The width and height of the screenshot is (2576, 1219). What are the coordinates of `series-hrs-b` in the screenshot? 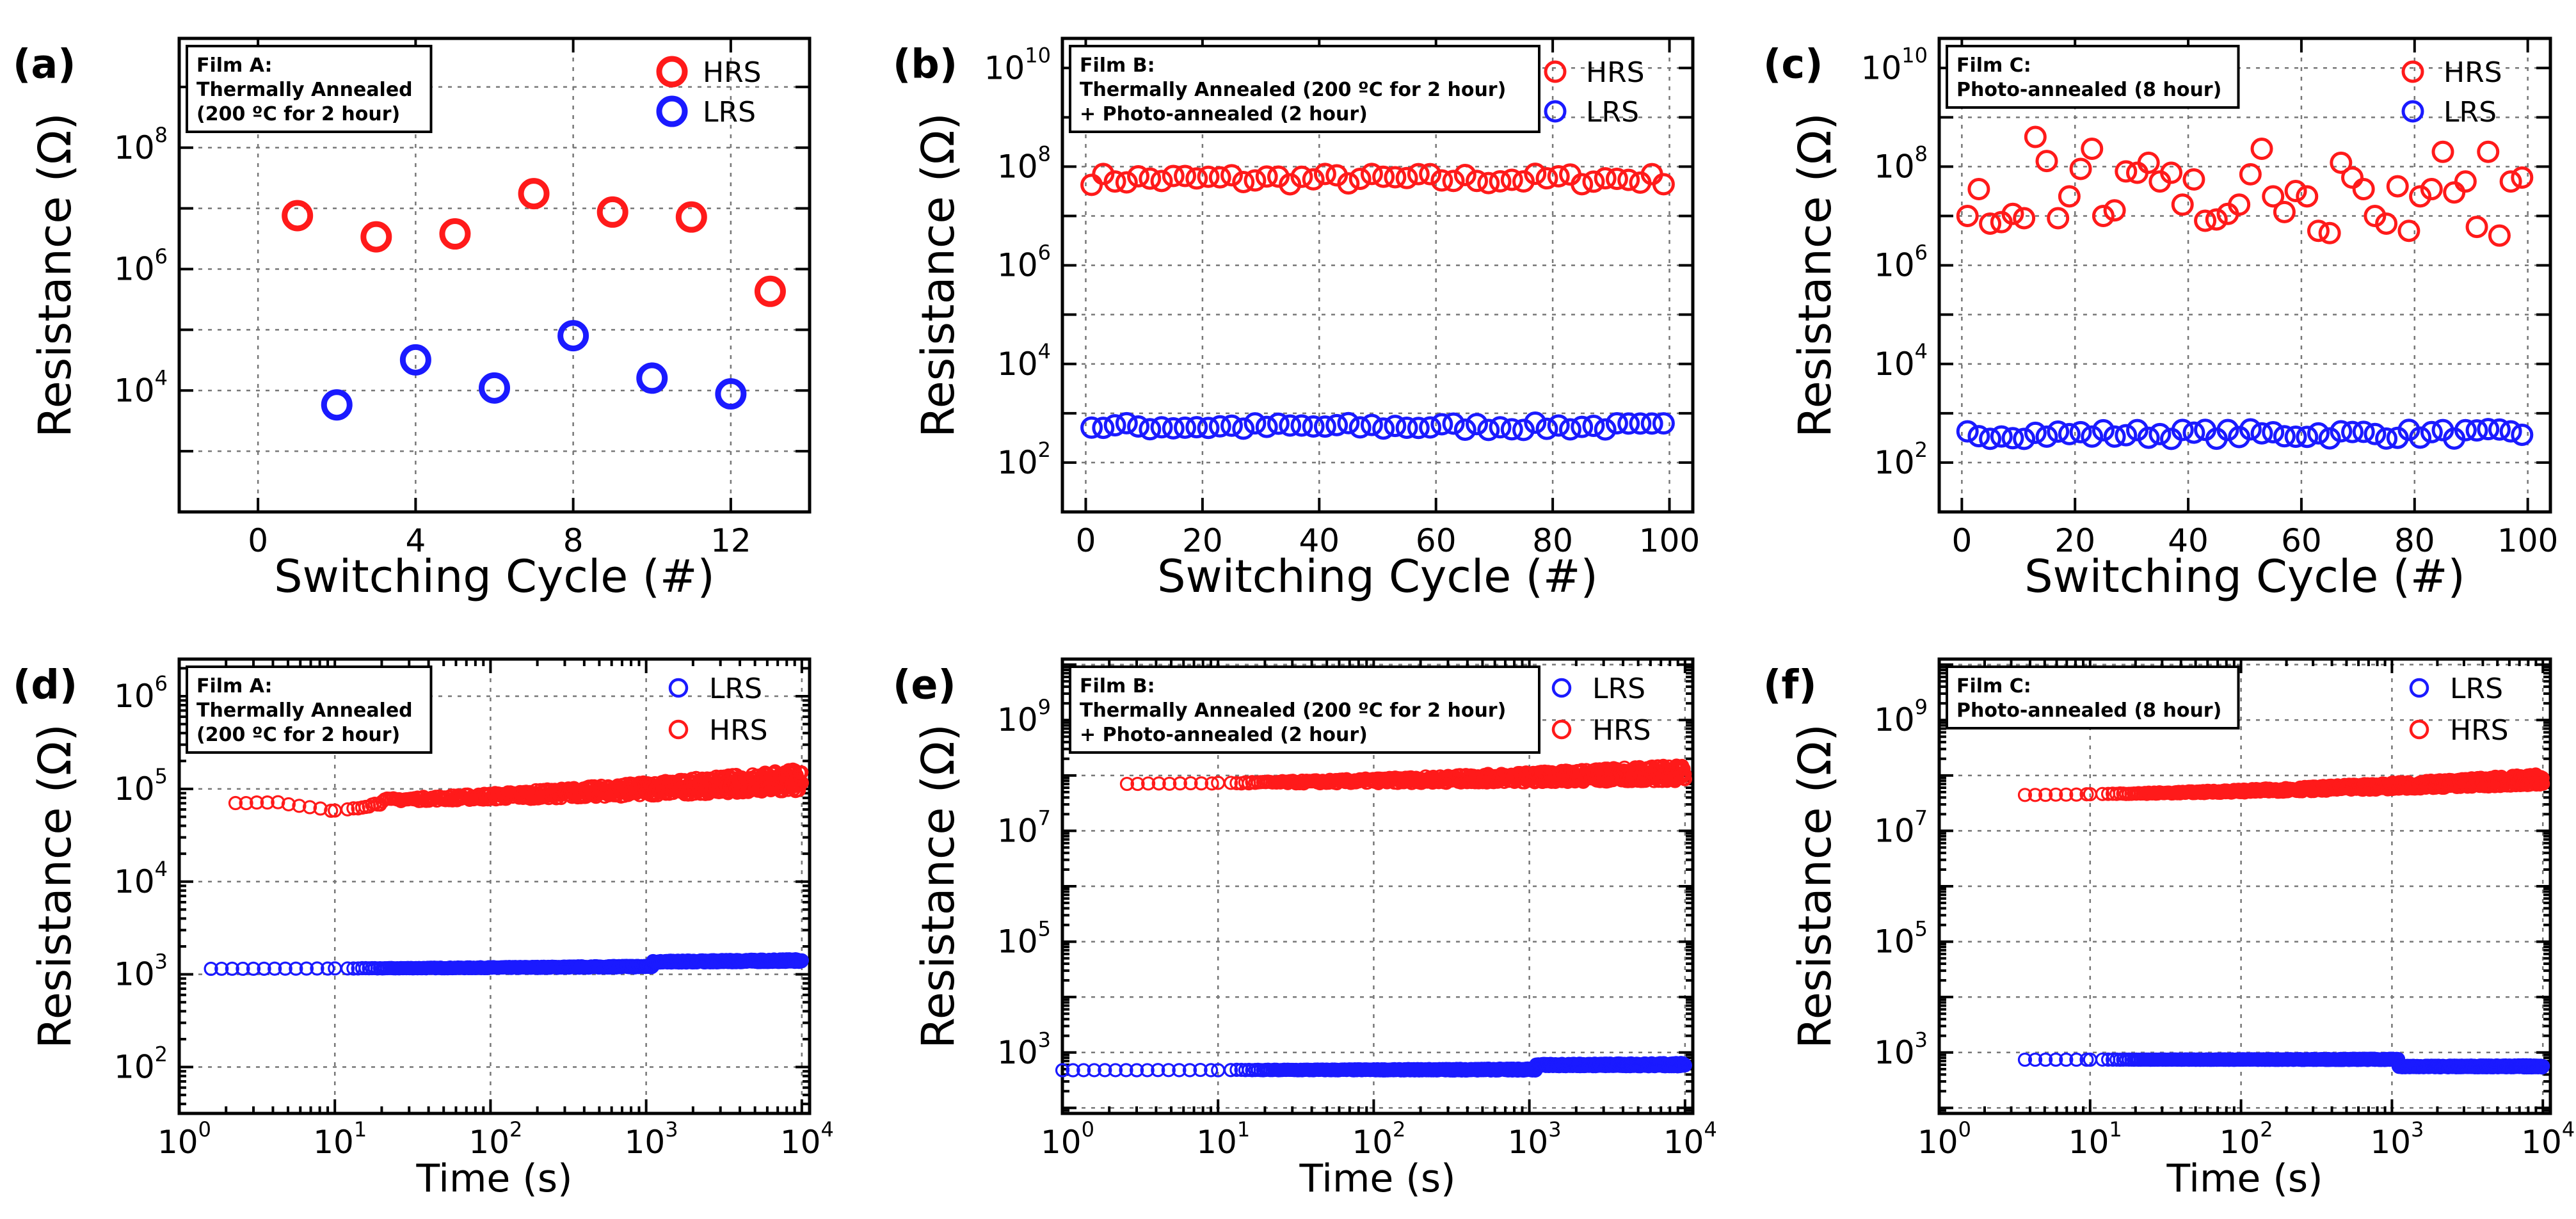 It's located at (1377, 180).